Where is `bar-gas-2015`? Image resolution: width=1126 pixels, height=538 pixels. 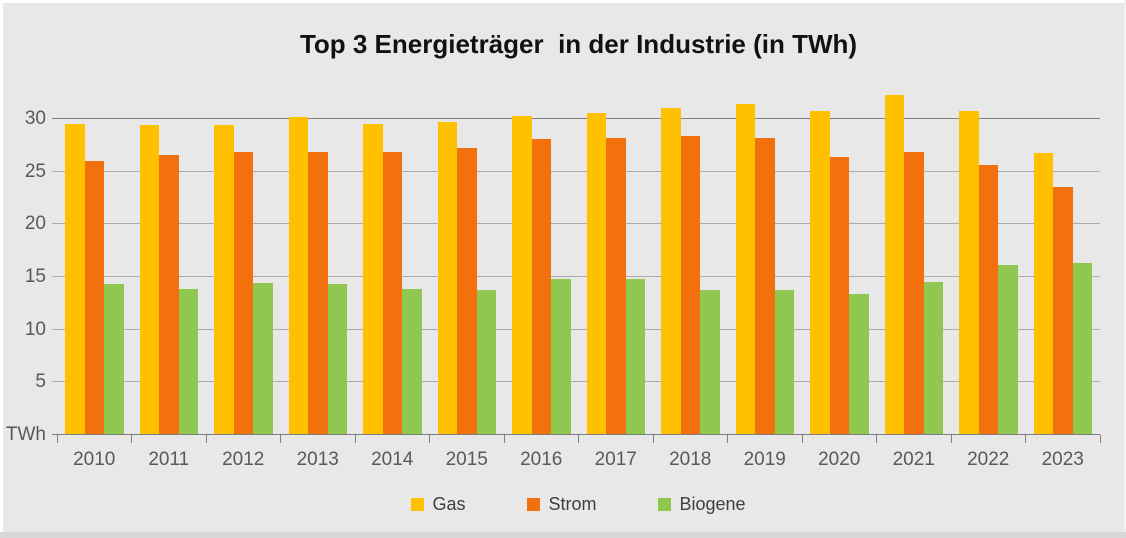 bar-gas-2015 is located at coordinates (447, 278).